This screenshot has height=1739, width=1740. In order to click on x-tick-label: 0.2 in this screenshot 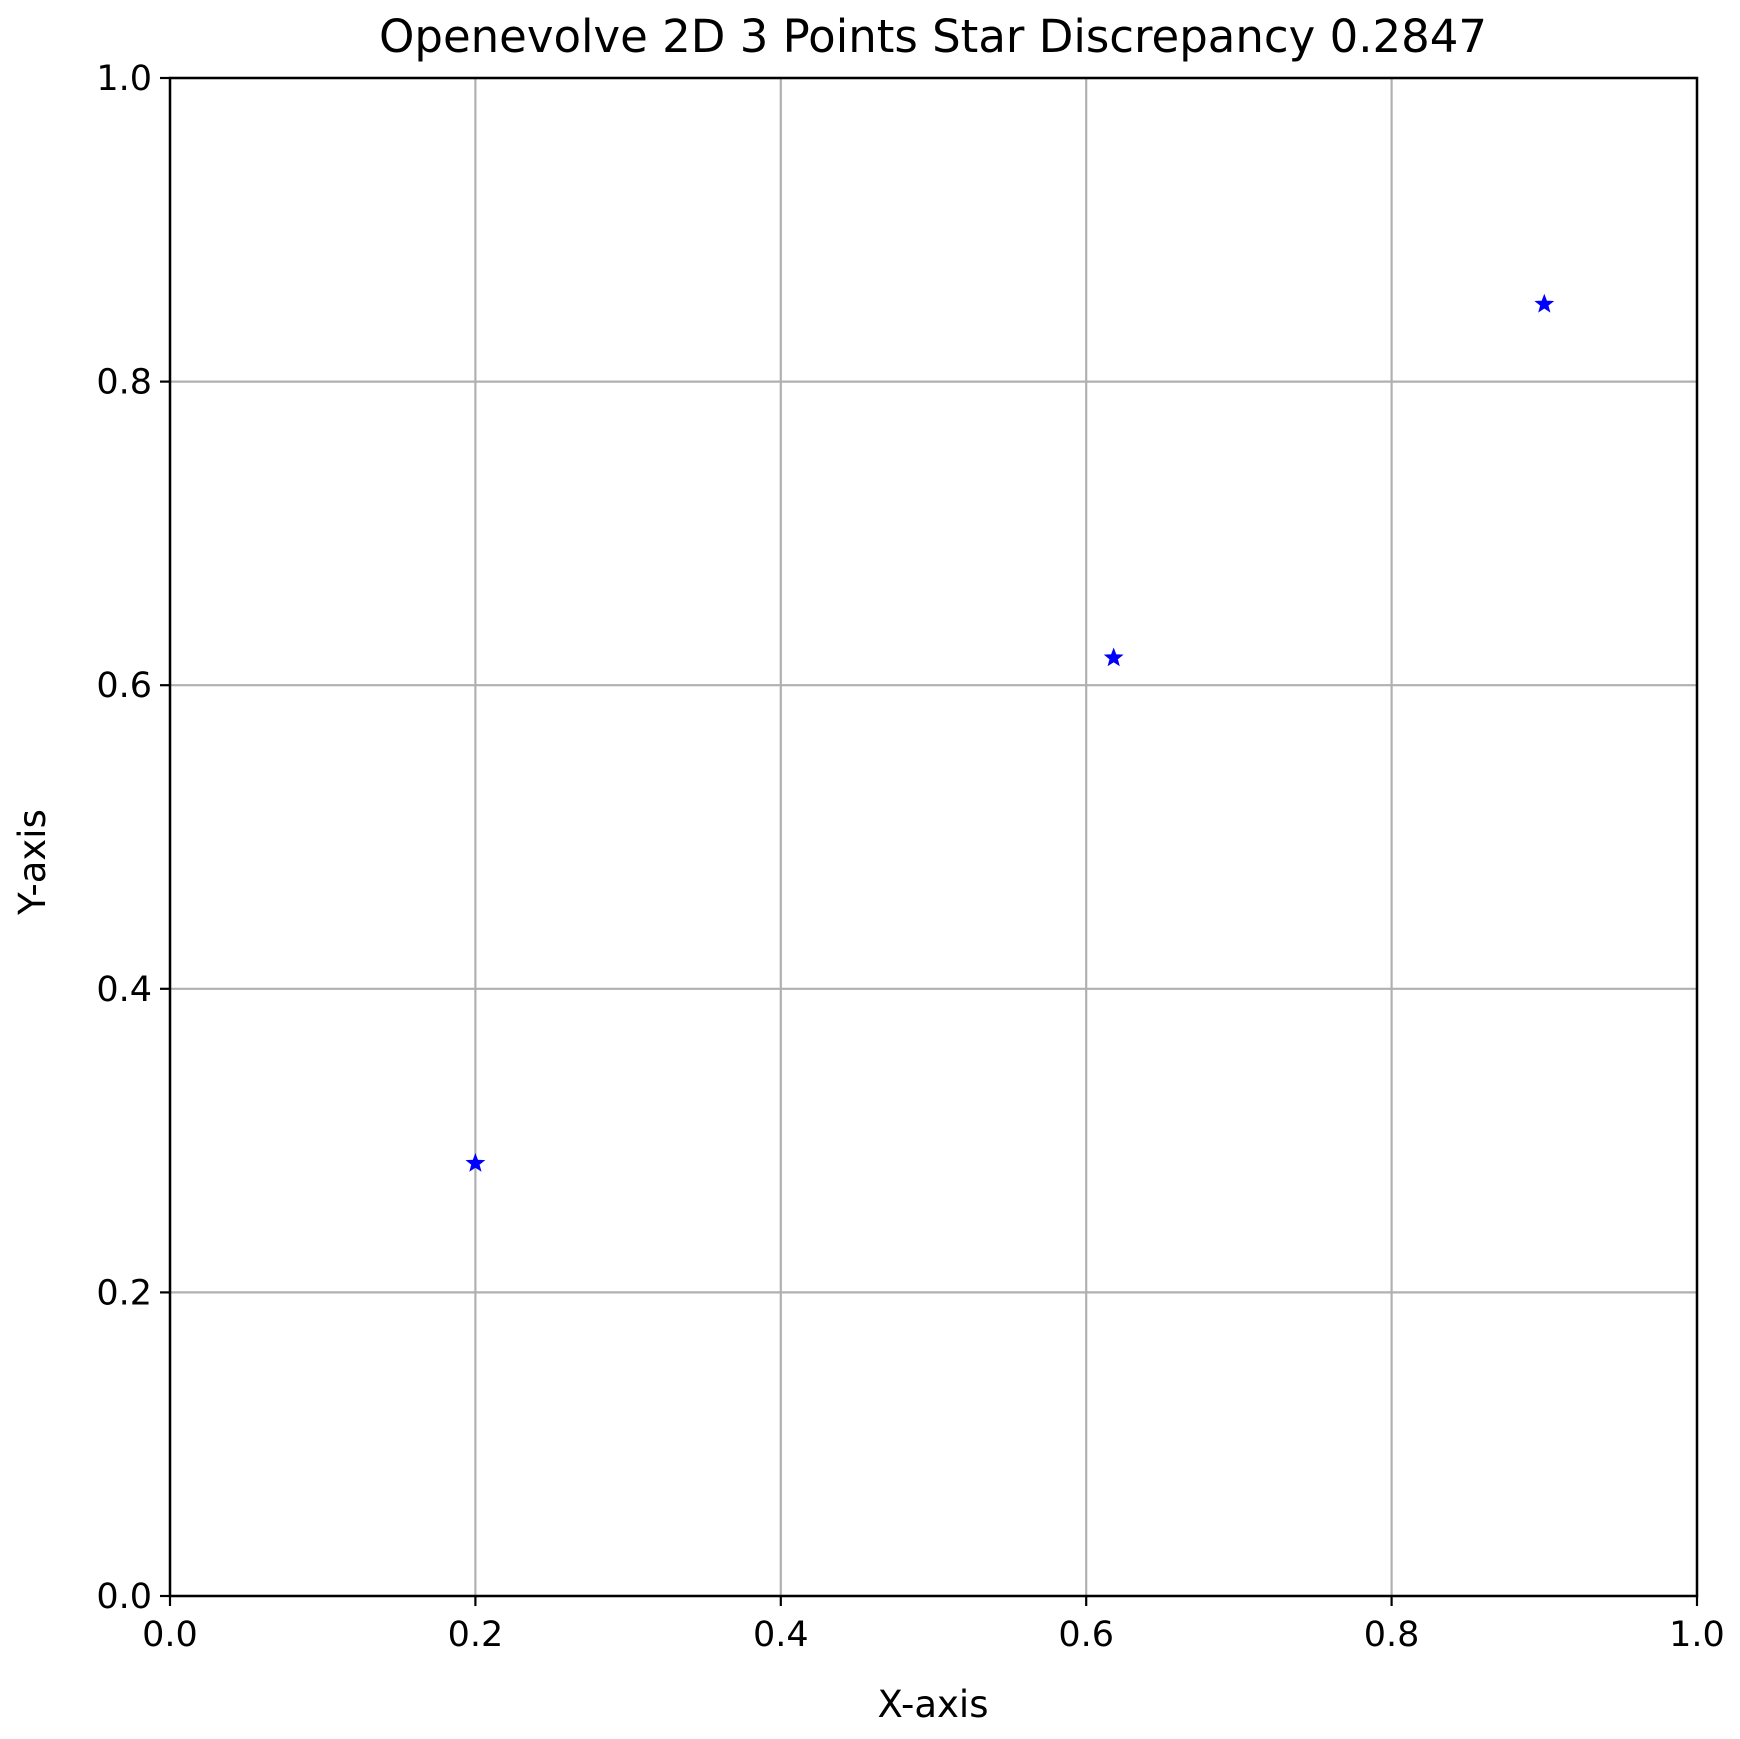, I will do `click(476, 1635)`.